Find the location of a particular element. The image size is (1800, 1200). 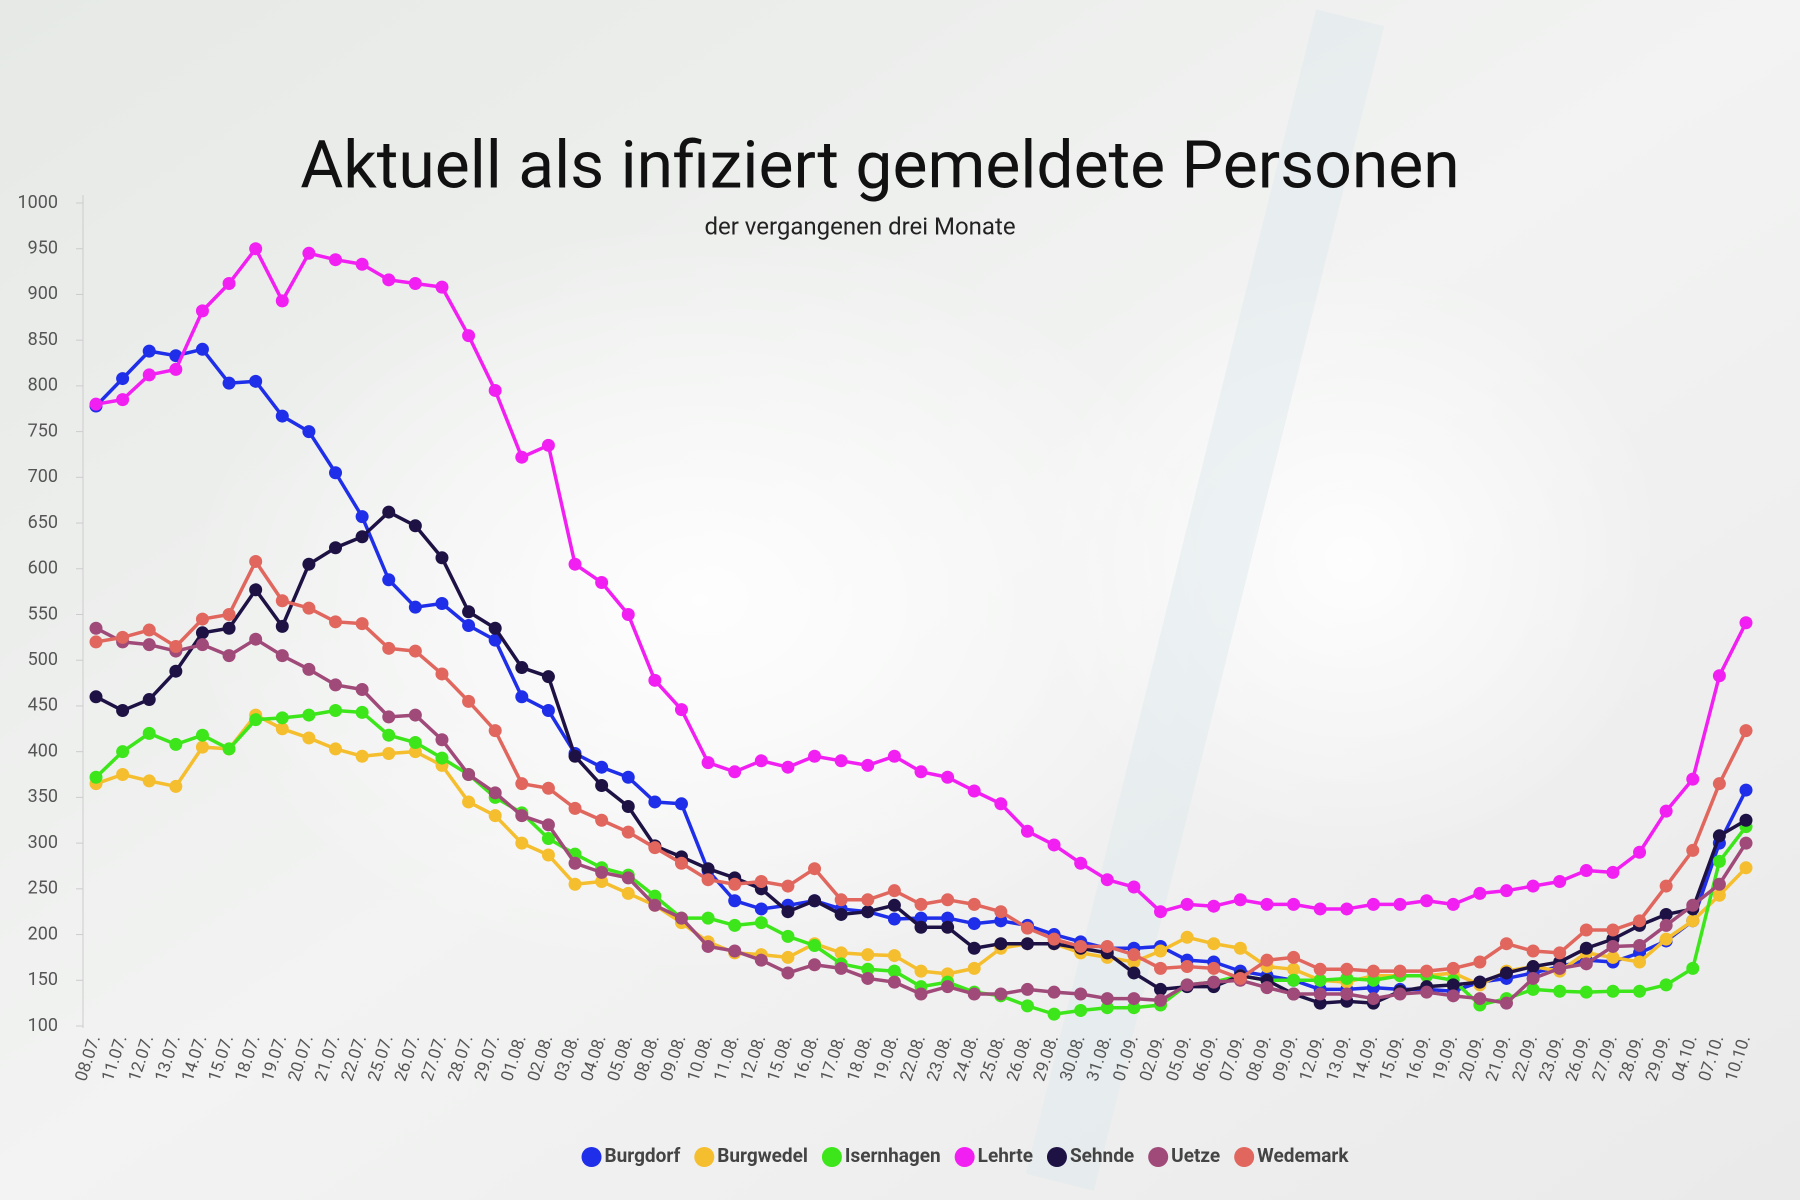

y-tick-label: 550 is located at coordinates (43, 613).